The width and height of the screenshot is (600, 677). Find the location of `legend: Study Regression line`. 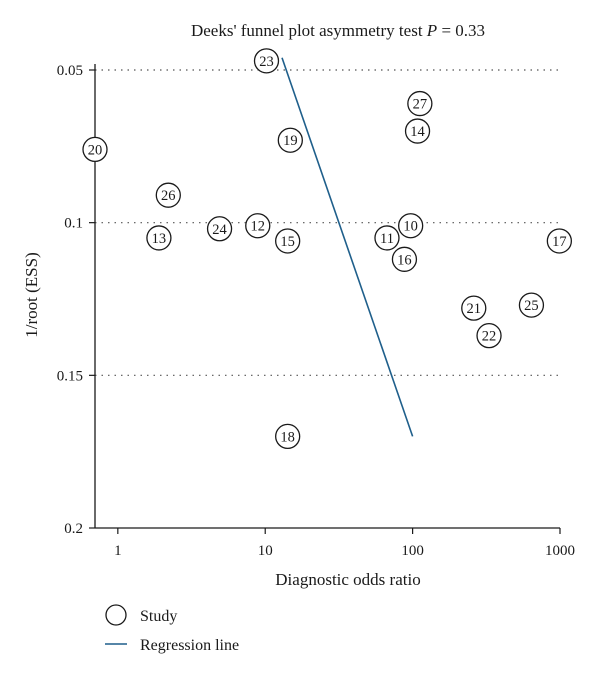

legend: Study Regression line is located at coordinates (172, 629).